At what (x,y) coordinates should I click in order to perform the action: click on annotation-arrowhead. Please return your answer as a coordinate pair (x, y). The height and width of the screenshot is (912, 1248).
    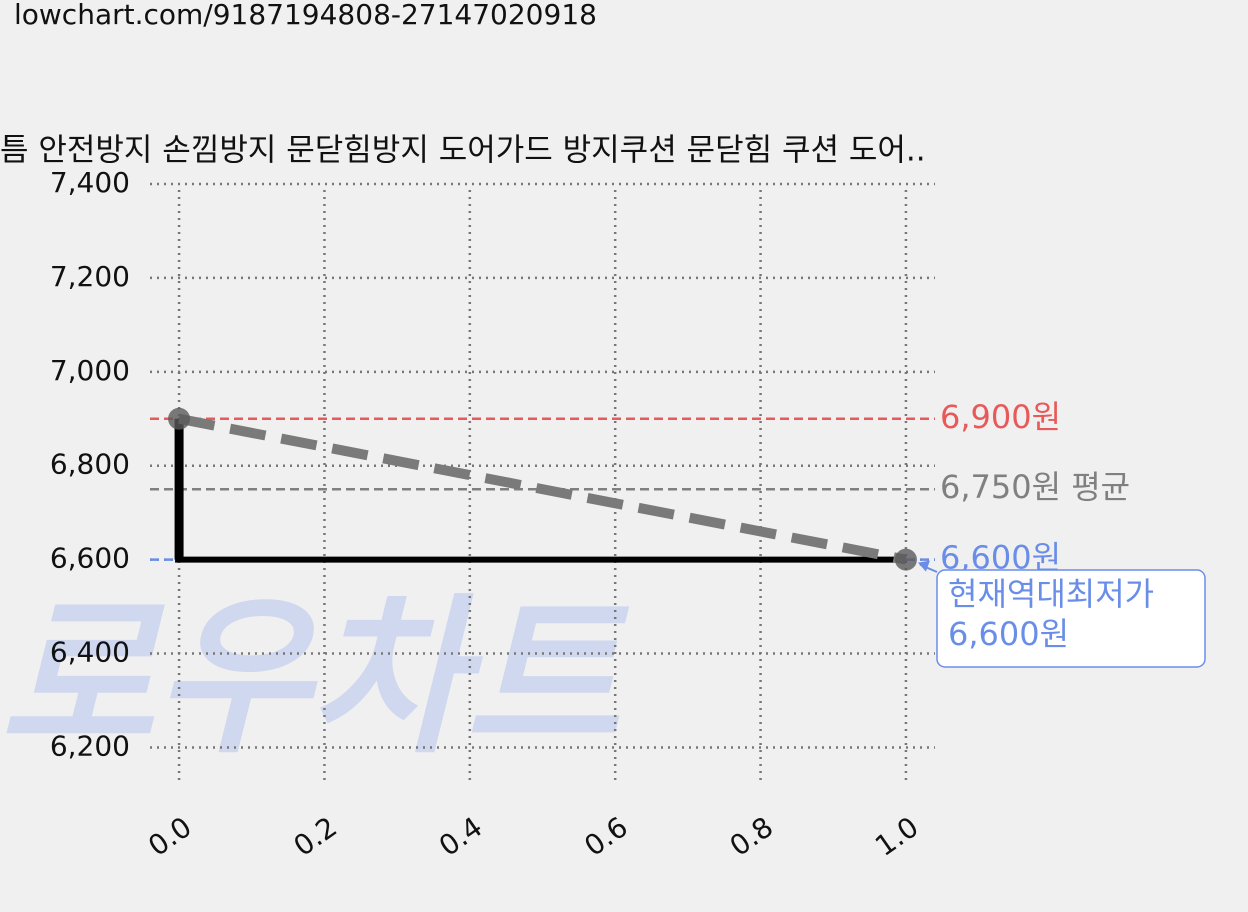
    Looking at the image, I should click on (923, 566).